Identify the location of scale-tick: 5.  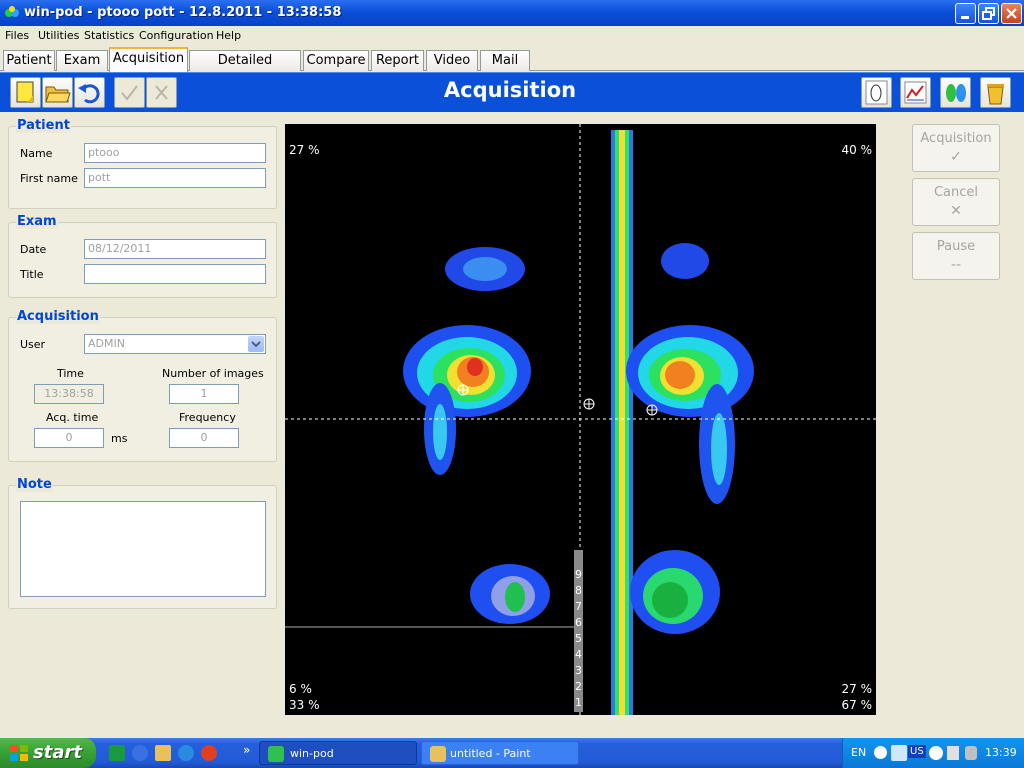
(578, 638).